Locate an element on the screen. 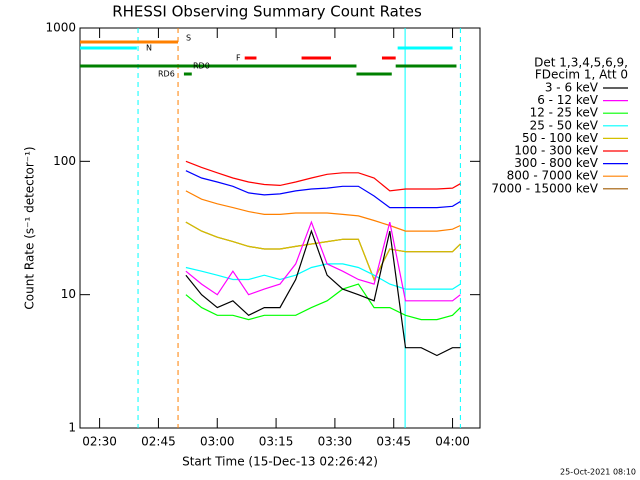 The height and width of the screenshot is (480, 640). legend-label: 25 - 50 keV is located at coordinates (564, 125).